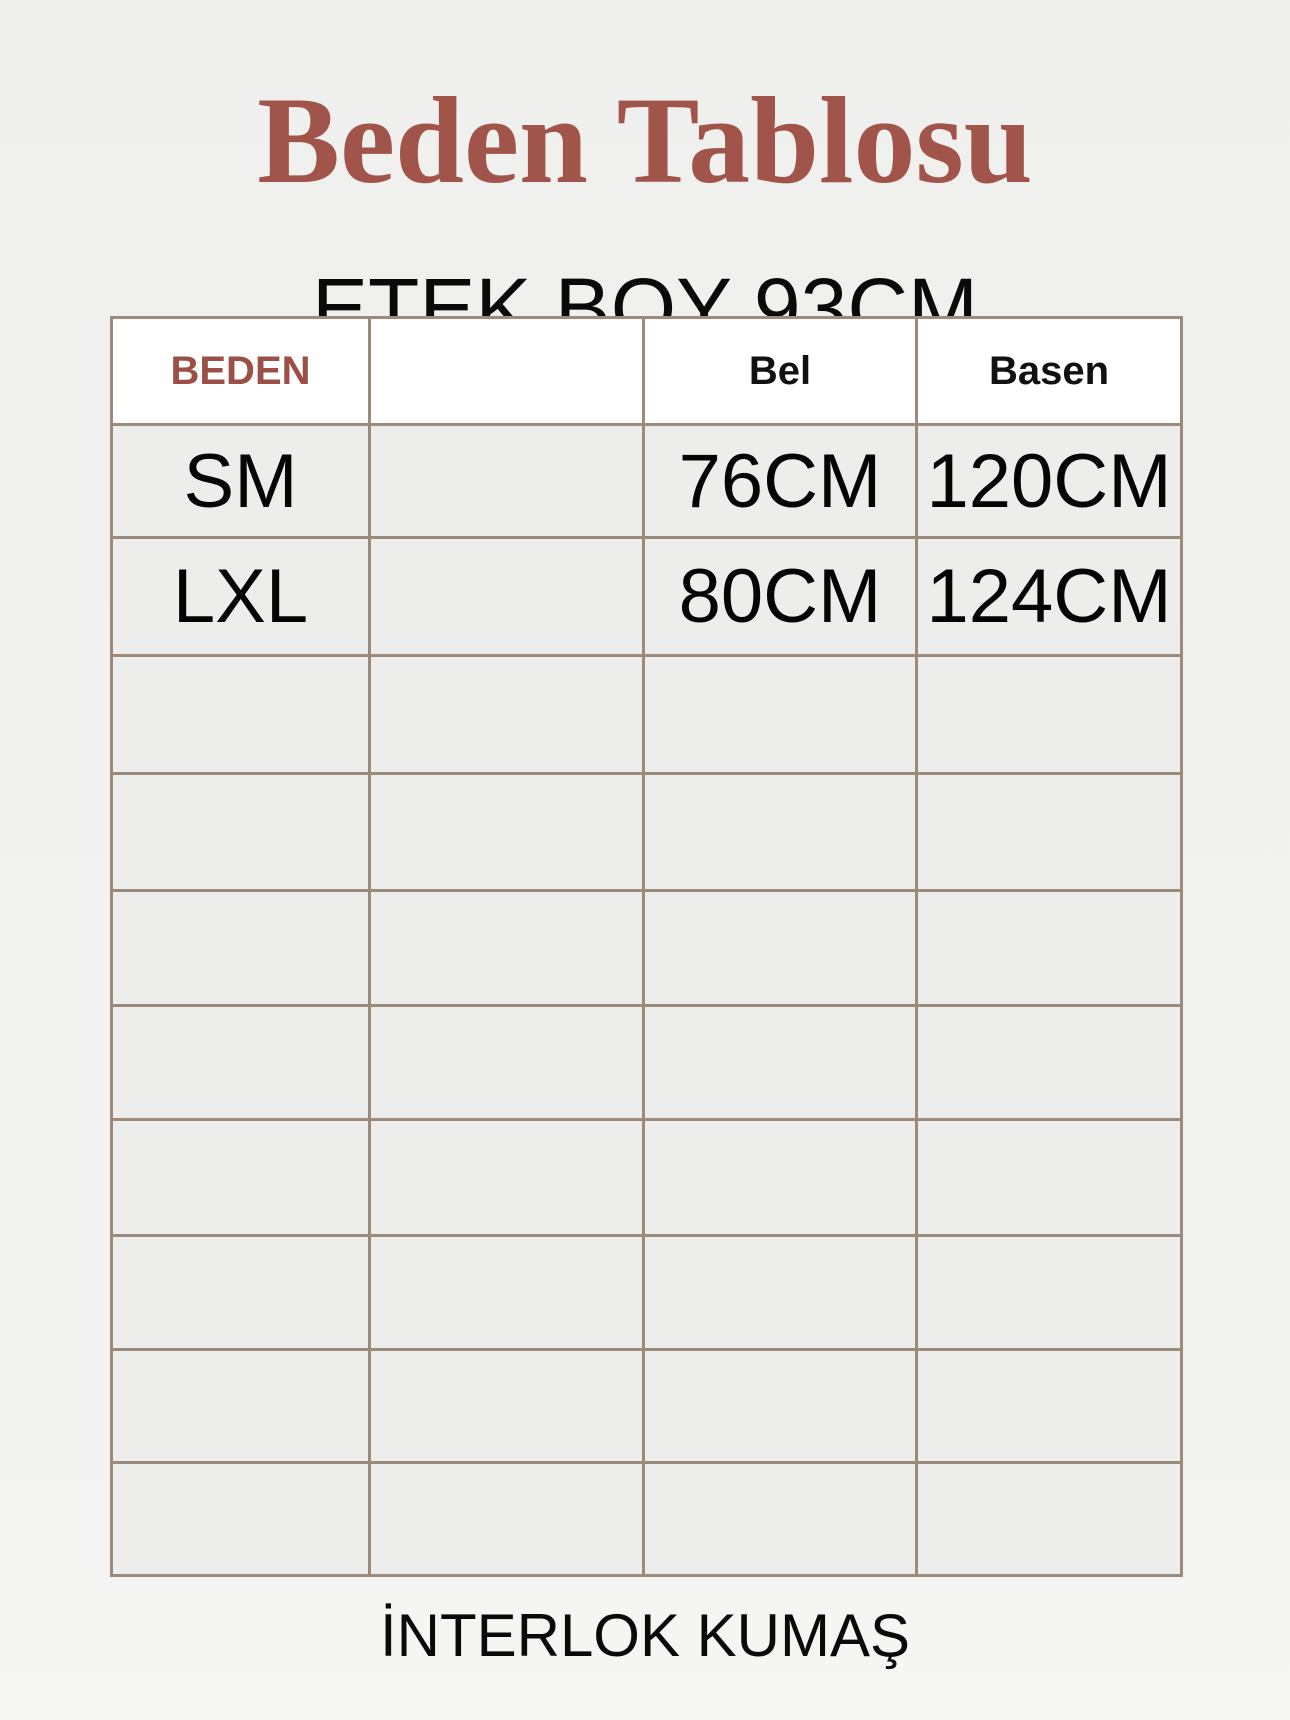 This screenshot has width=1290, height=1720. What do you see at coordinates (1047, 371) in the screenshot?
I see `header-basen: Basen` at bounding box center [1047, 371].